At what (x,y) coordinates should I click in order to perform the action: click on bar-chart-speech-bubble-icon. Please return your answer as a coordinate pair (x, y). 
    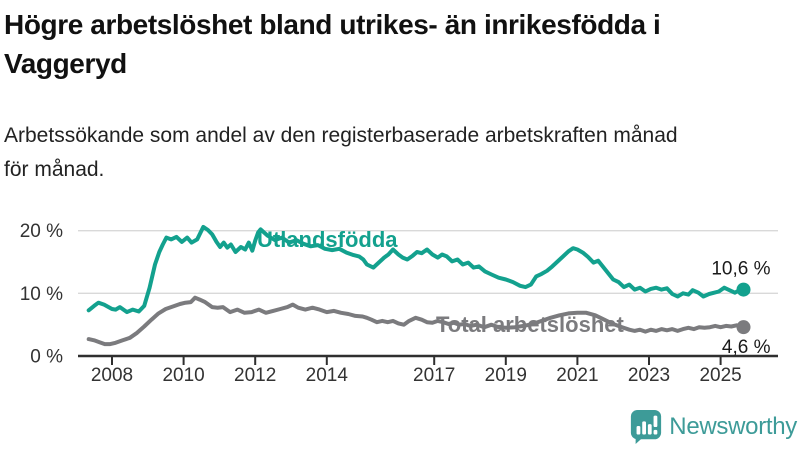
    Looking at the image, I should click on (646, 427).